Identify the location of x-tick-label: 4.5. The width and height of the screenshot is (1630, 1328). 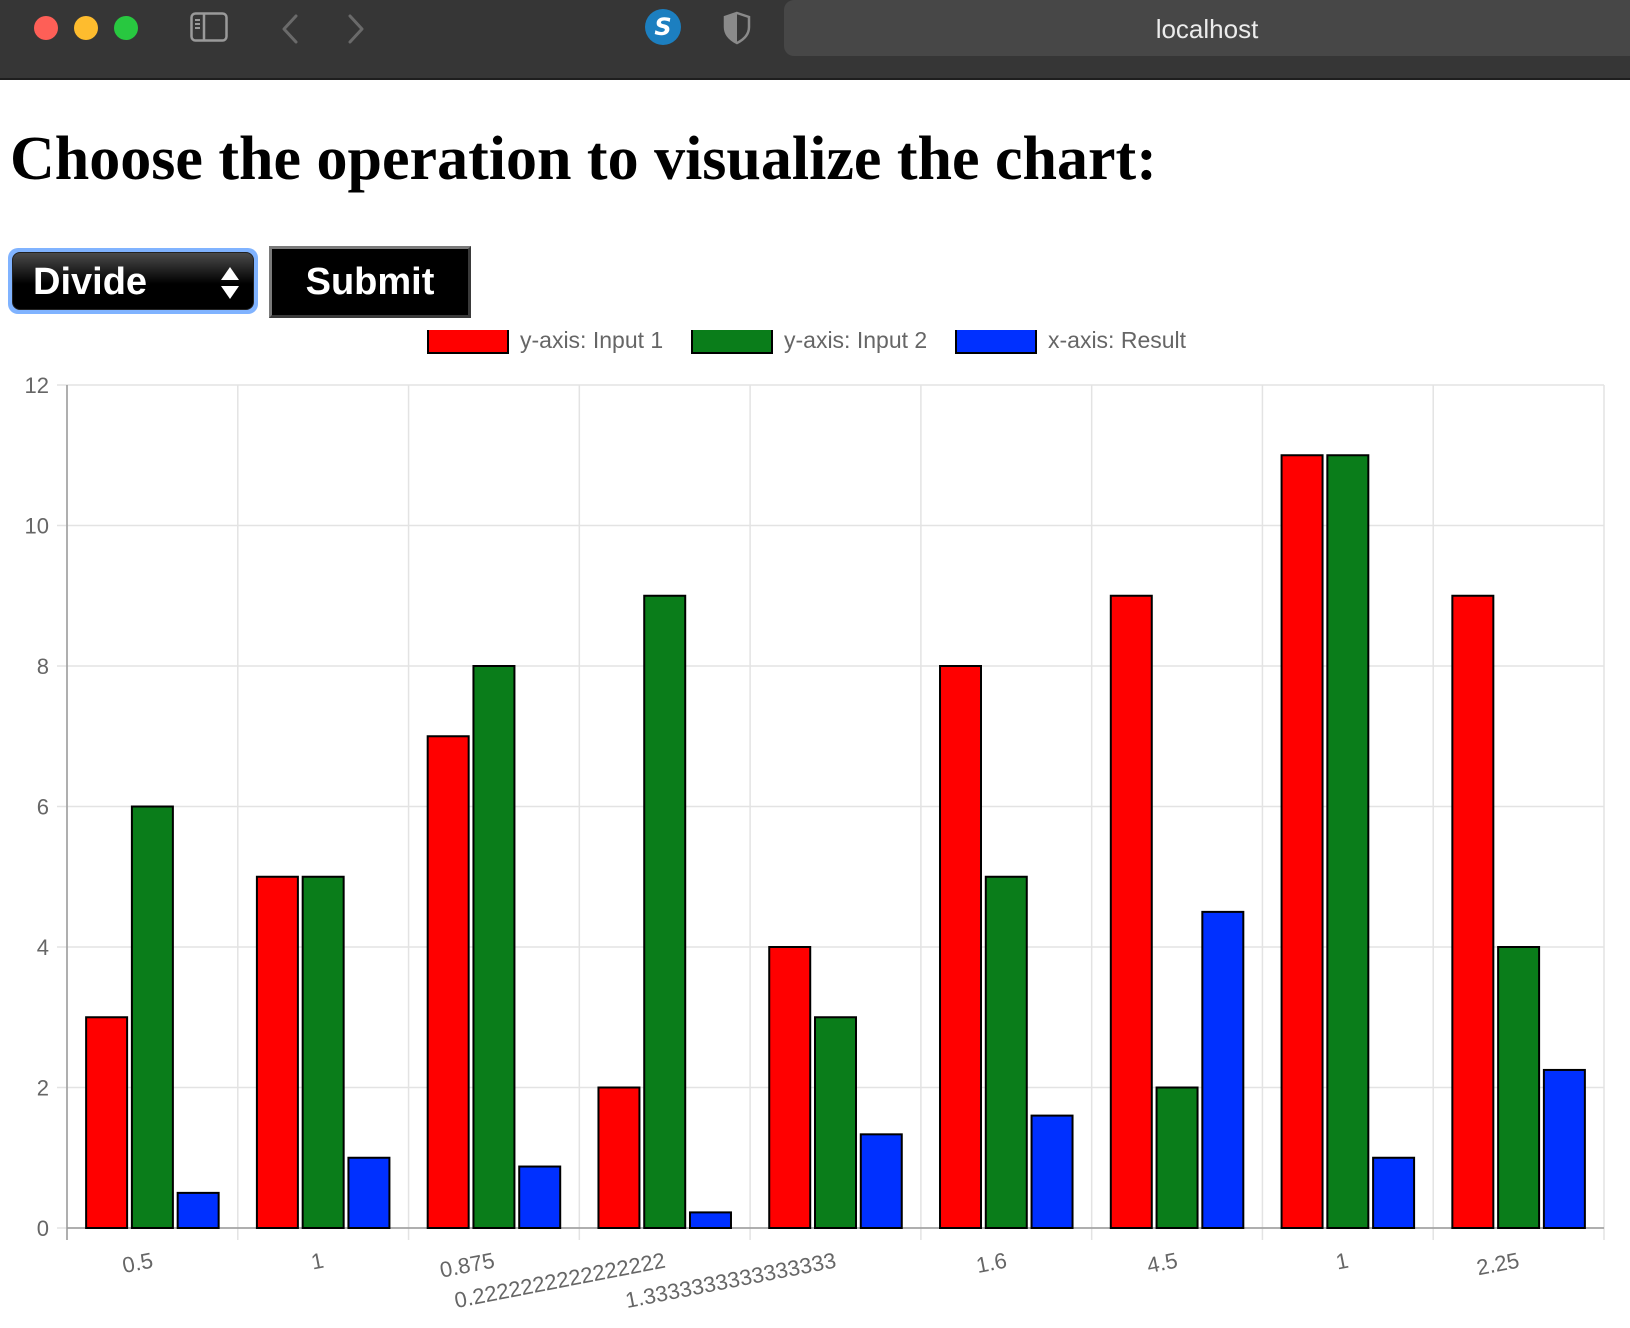
(1162, 1263).